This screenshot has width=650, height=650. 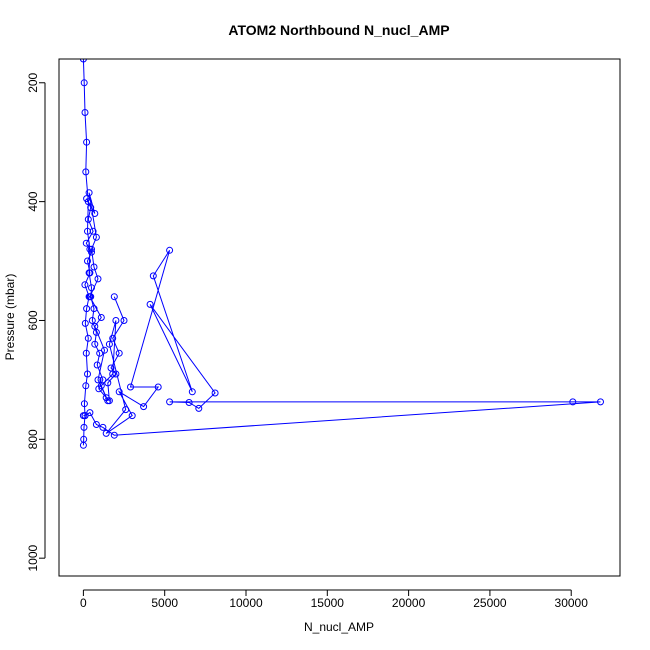 What do you see at coordinates (328, 603) in the screenshot?
I see `x-tick-label: 15000` at bounding box center [328, 603].